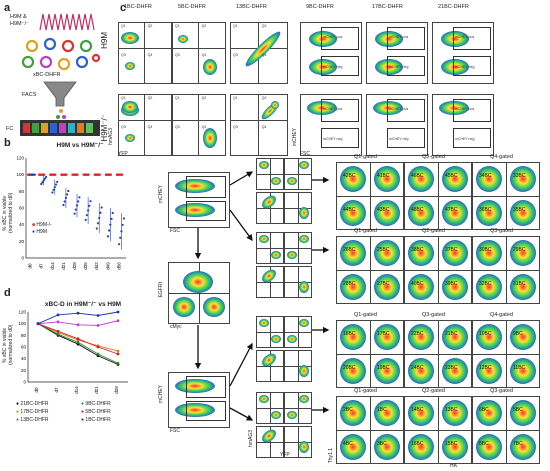  Describe the element at coordinates (47, 75) in the screenshot. I see `xbc-dhfr-label: xBC-DHFR` at that location.